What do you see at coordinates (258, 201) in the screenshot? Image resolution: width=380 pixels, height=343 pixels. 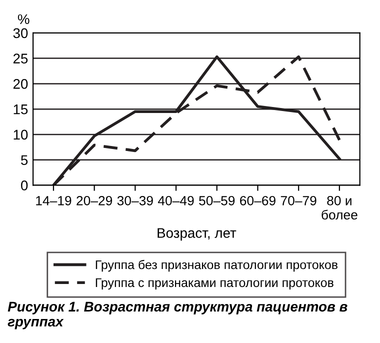 I see `x-tick-label: 60–69` at bounding box center [258, 201].